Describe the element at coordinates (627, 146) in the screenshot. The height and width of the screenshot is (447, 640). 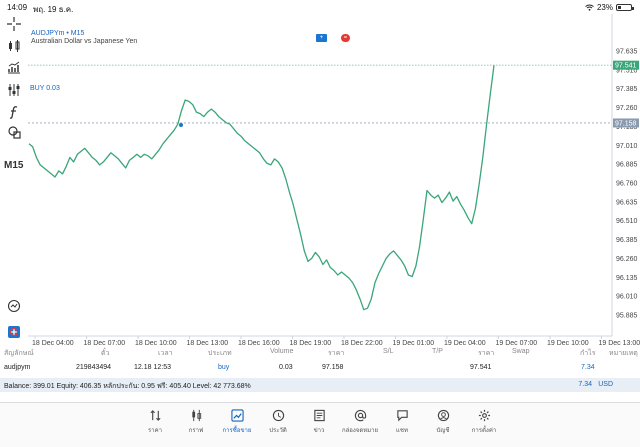
I see `price-tick-label: 97.010` at that location.